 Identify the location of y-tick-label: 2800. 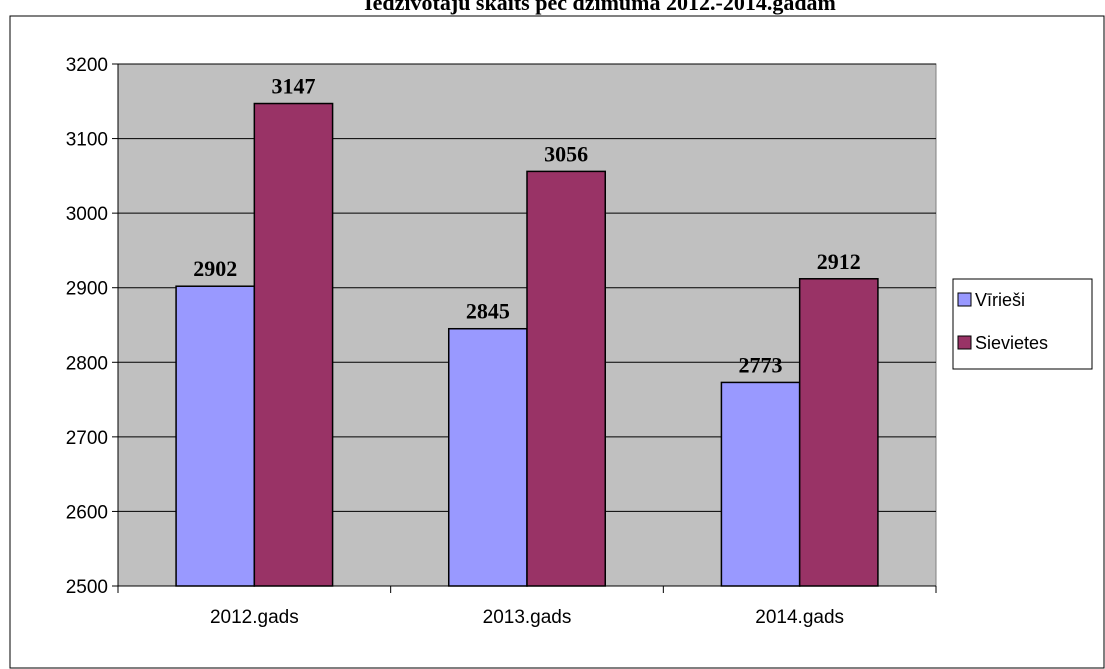
(87, 363).